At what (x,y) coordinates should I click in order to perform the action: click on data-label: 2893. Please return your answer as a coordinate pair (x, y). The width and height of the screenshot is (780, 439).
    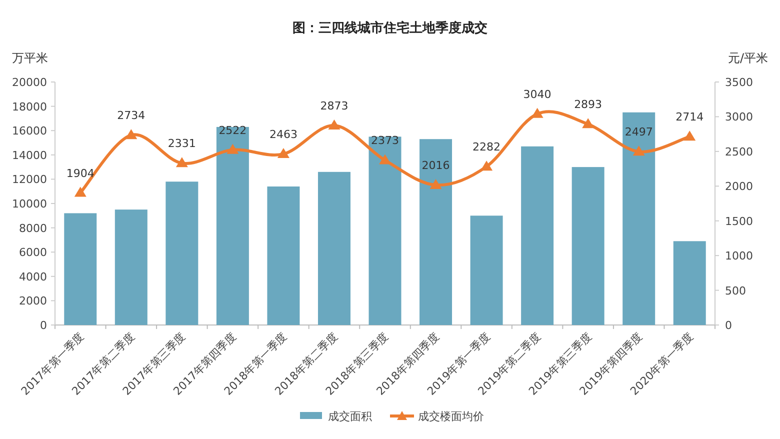
    Looking at the image, I should click on (588, 105).